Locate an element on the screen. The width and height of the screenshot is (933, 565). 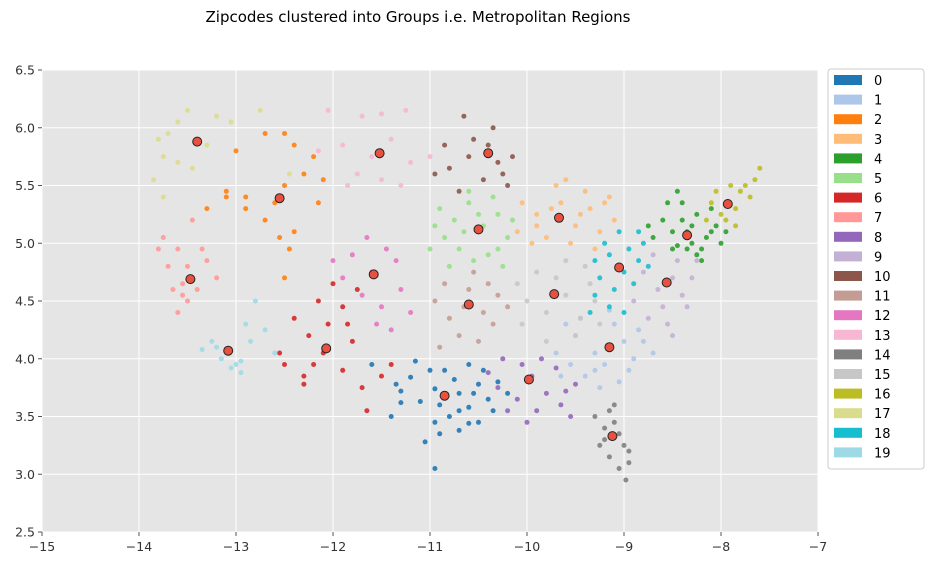
y-tick-label: 6.5 is located at coordinates (25, 70).